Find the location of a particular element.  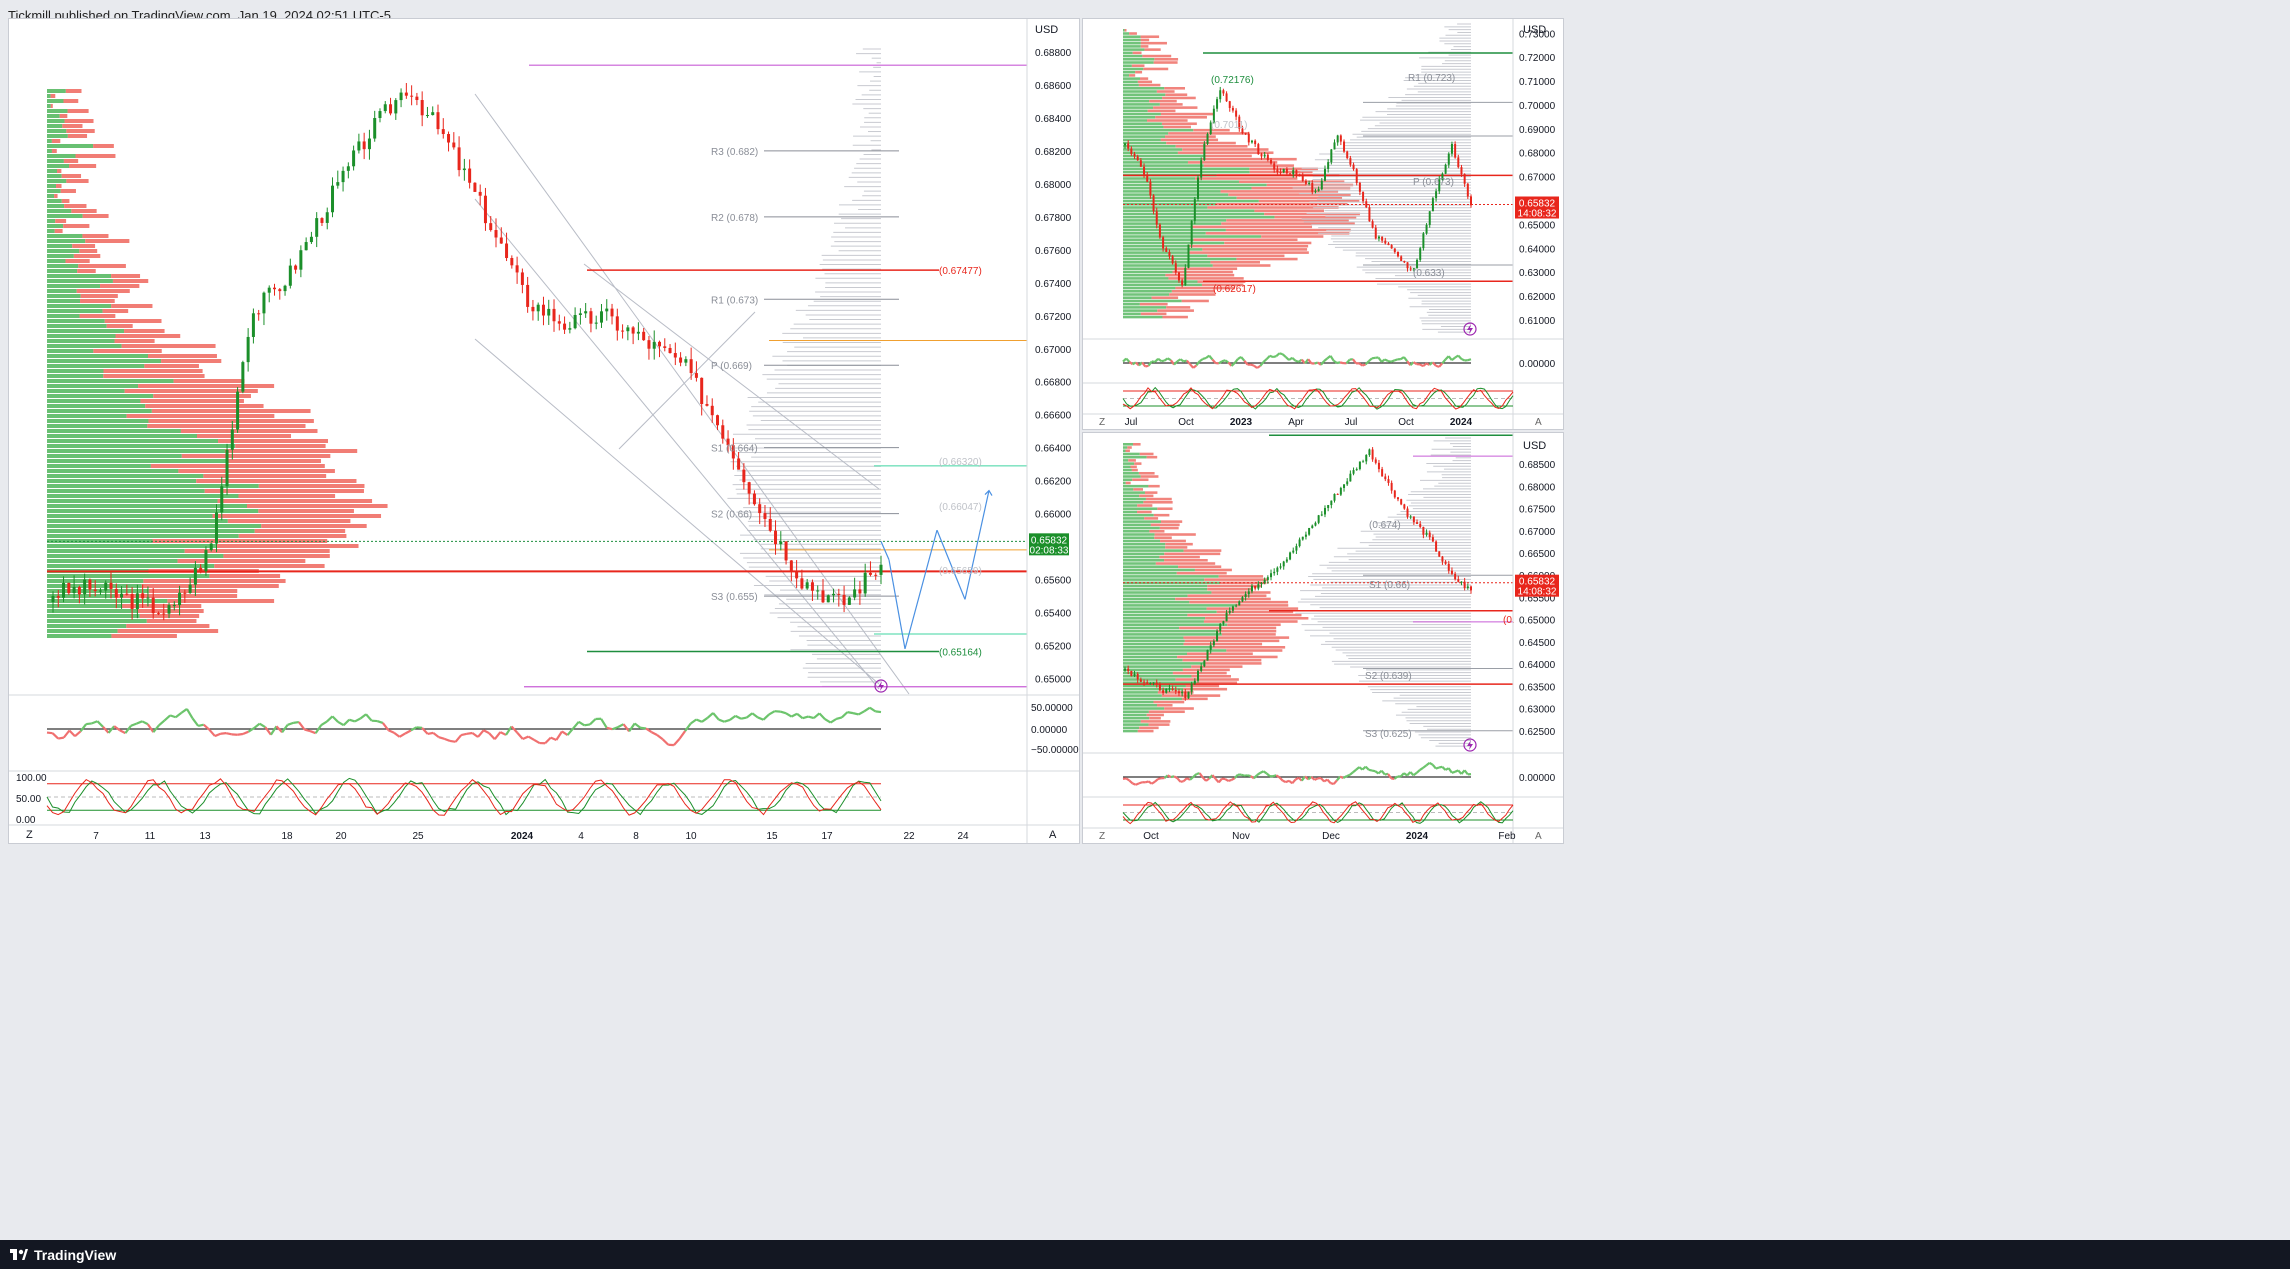

last-price-badge: 0.65832 02:08:33 is located at coordinates (1049, 544).